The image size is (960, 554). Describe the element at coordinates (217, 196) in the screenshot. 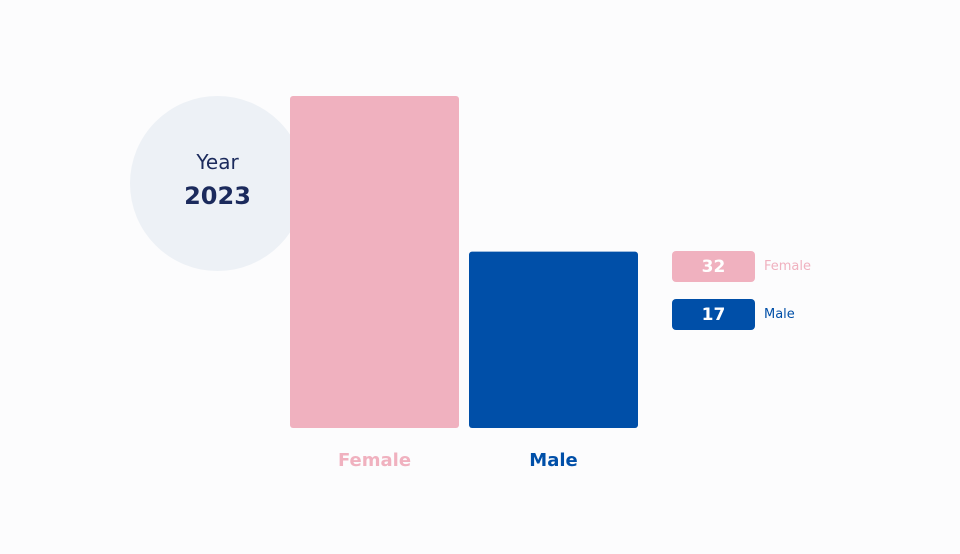

I see `year-value: 2023` at that location.